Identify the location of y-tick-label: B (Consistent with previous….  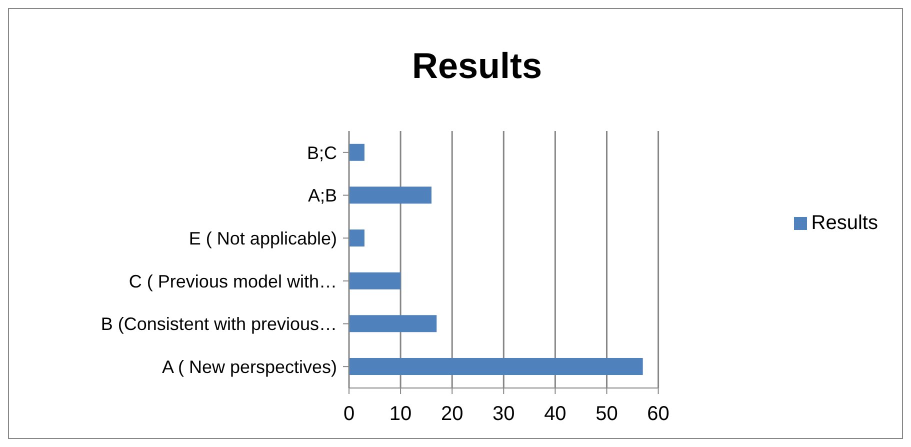
(218, 324).